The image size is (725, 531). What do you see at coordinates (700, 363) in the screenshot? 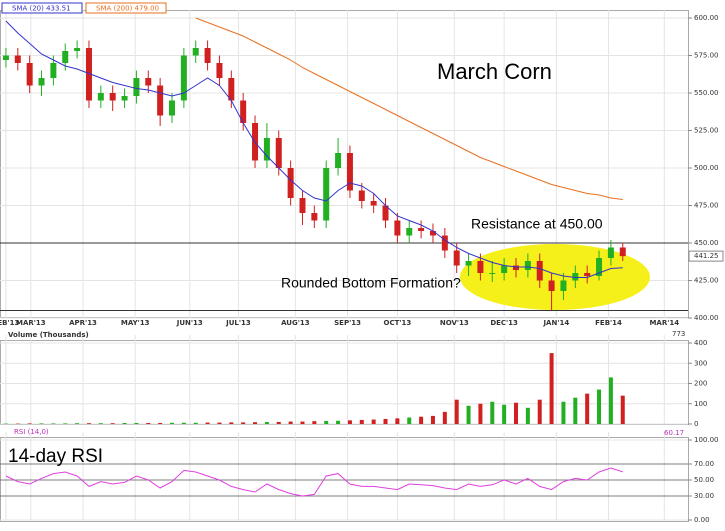
I see `y-tick-label: 300` at bounding box center [700, 363].